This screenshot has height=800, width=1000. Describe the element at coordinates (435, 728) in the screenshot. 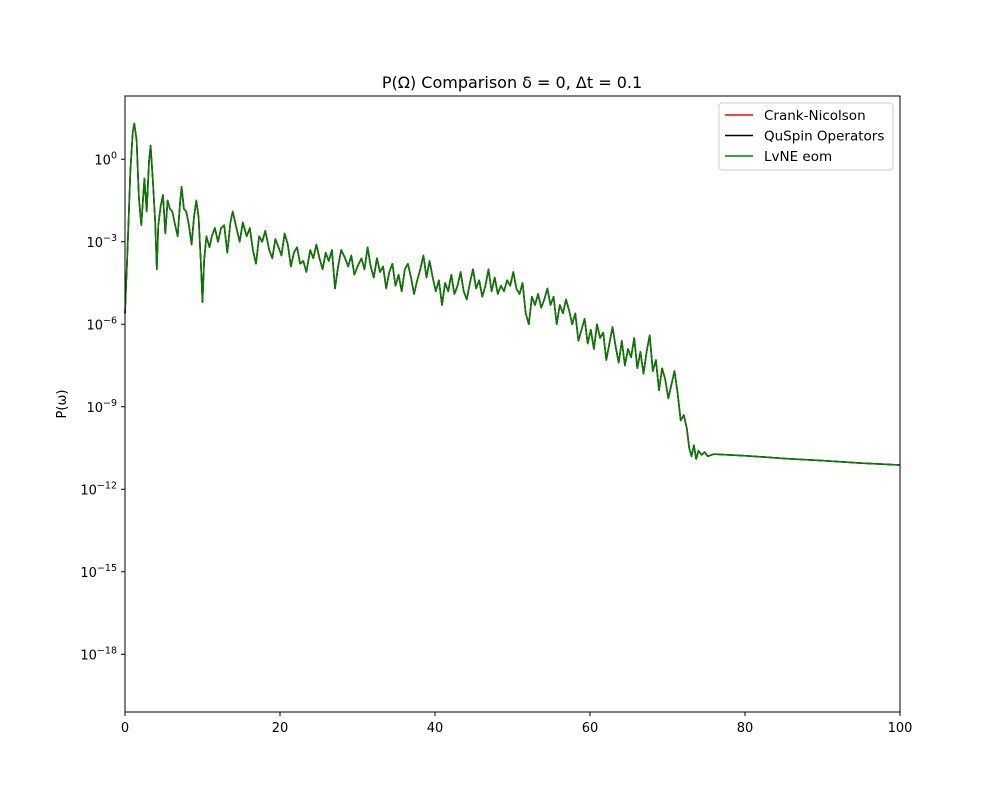

I see `x-tick-label: 40` at that location.